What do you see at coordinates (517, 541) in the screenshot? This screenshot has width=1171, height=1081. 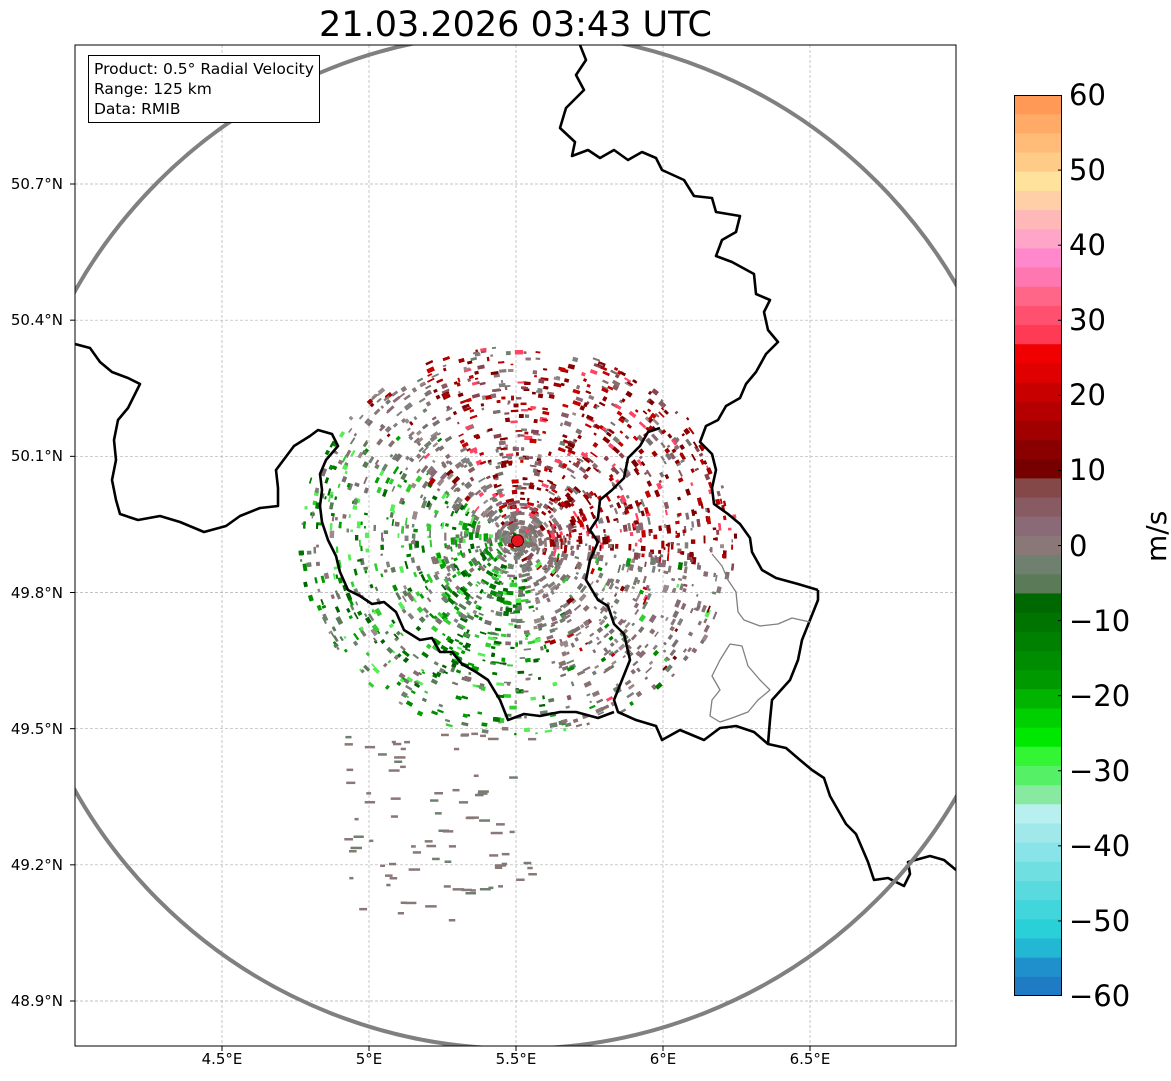 I see `radar-site-marker` at bounding box center [517, 541].